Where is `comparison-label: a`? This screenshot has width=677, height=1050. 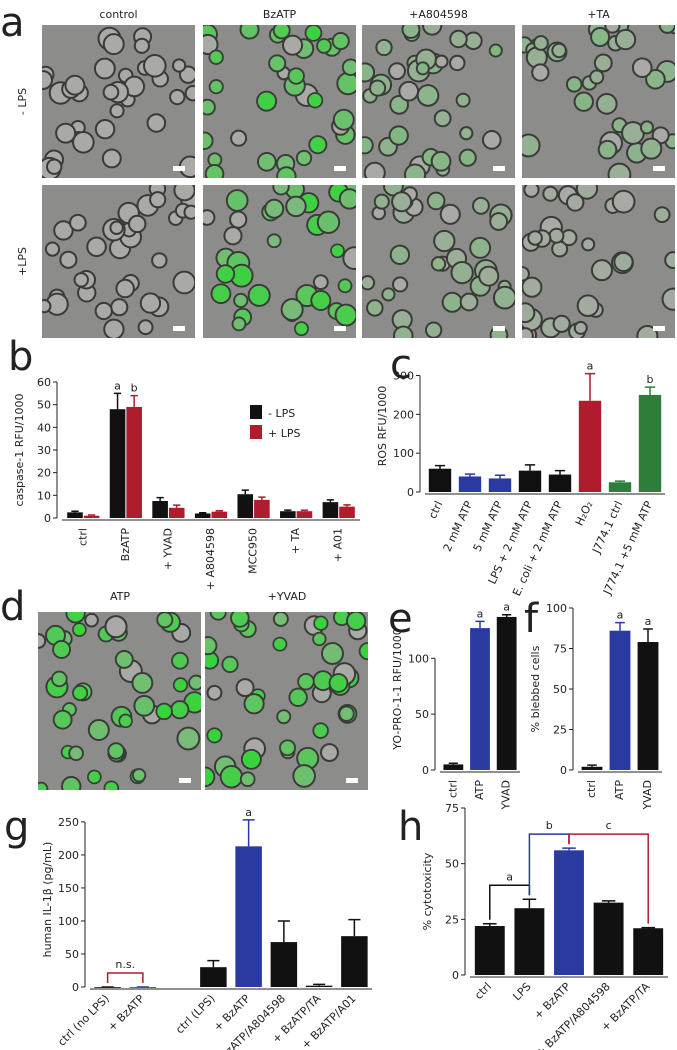
comparison-label: a is located at coordinates (509, 876).